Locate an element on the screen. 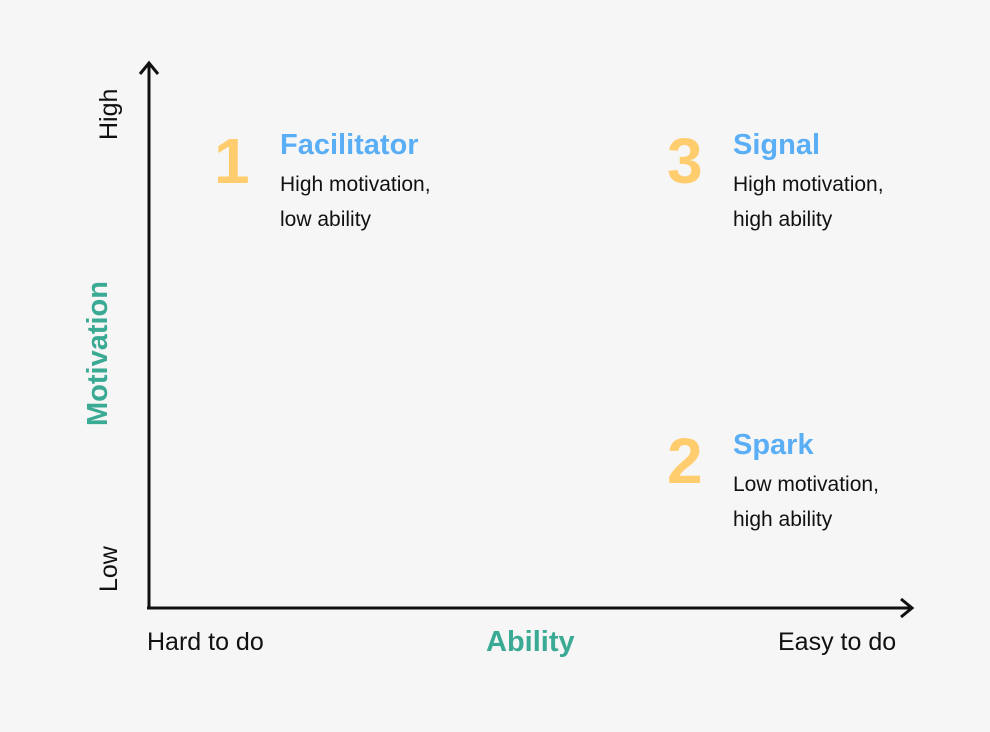 This screenshot has width=990, height=732. y-axis-high-label: High is located at coordinates (109, 114).